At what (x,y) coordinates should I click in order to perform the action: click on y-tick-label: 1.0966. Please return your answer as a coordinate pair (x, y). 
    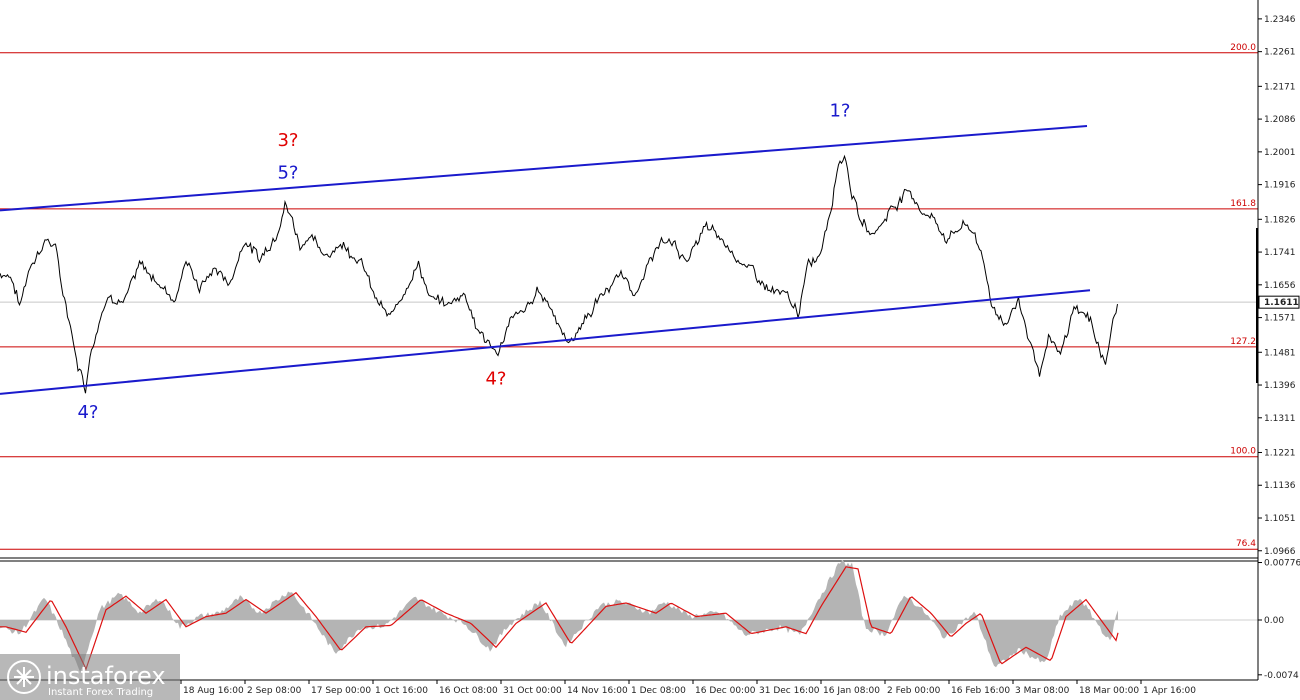
    Looking at the image, I should click on (1280, 552).